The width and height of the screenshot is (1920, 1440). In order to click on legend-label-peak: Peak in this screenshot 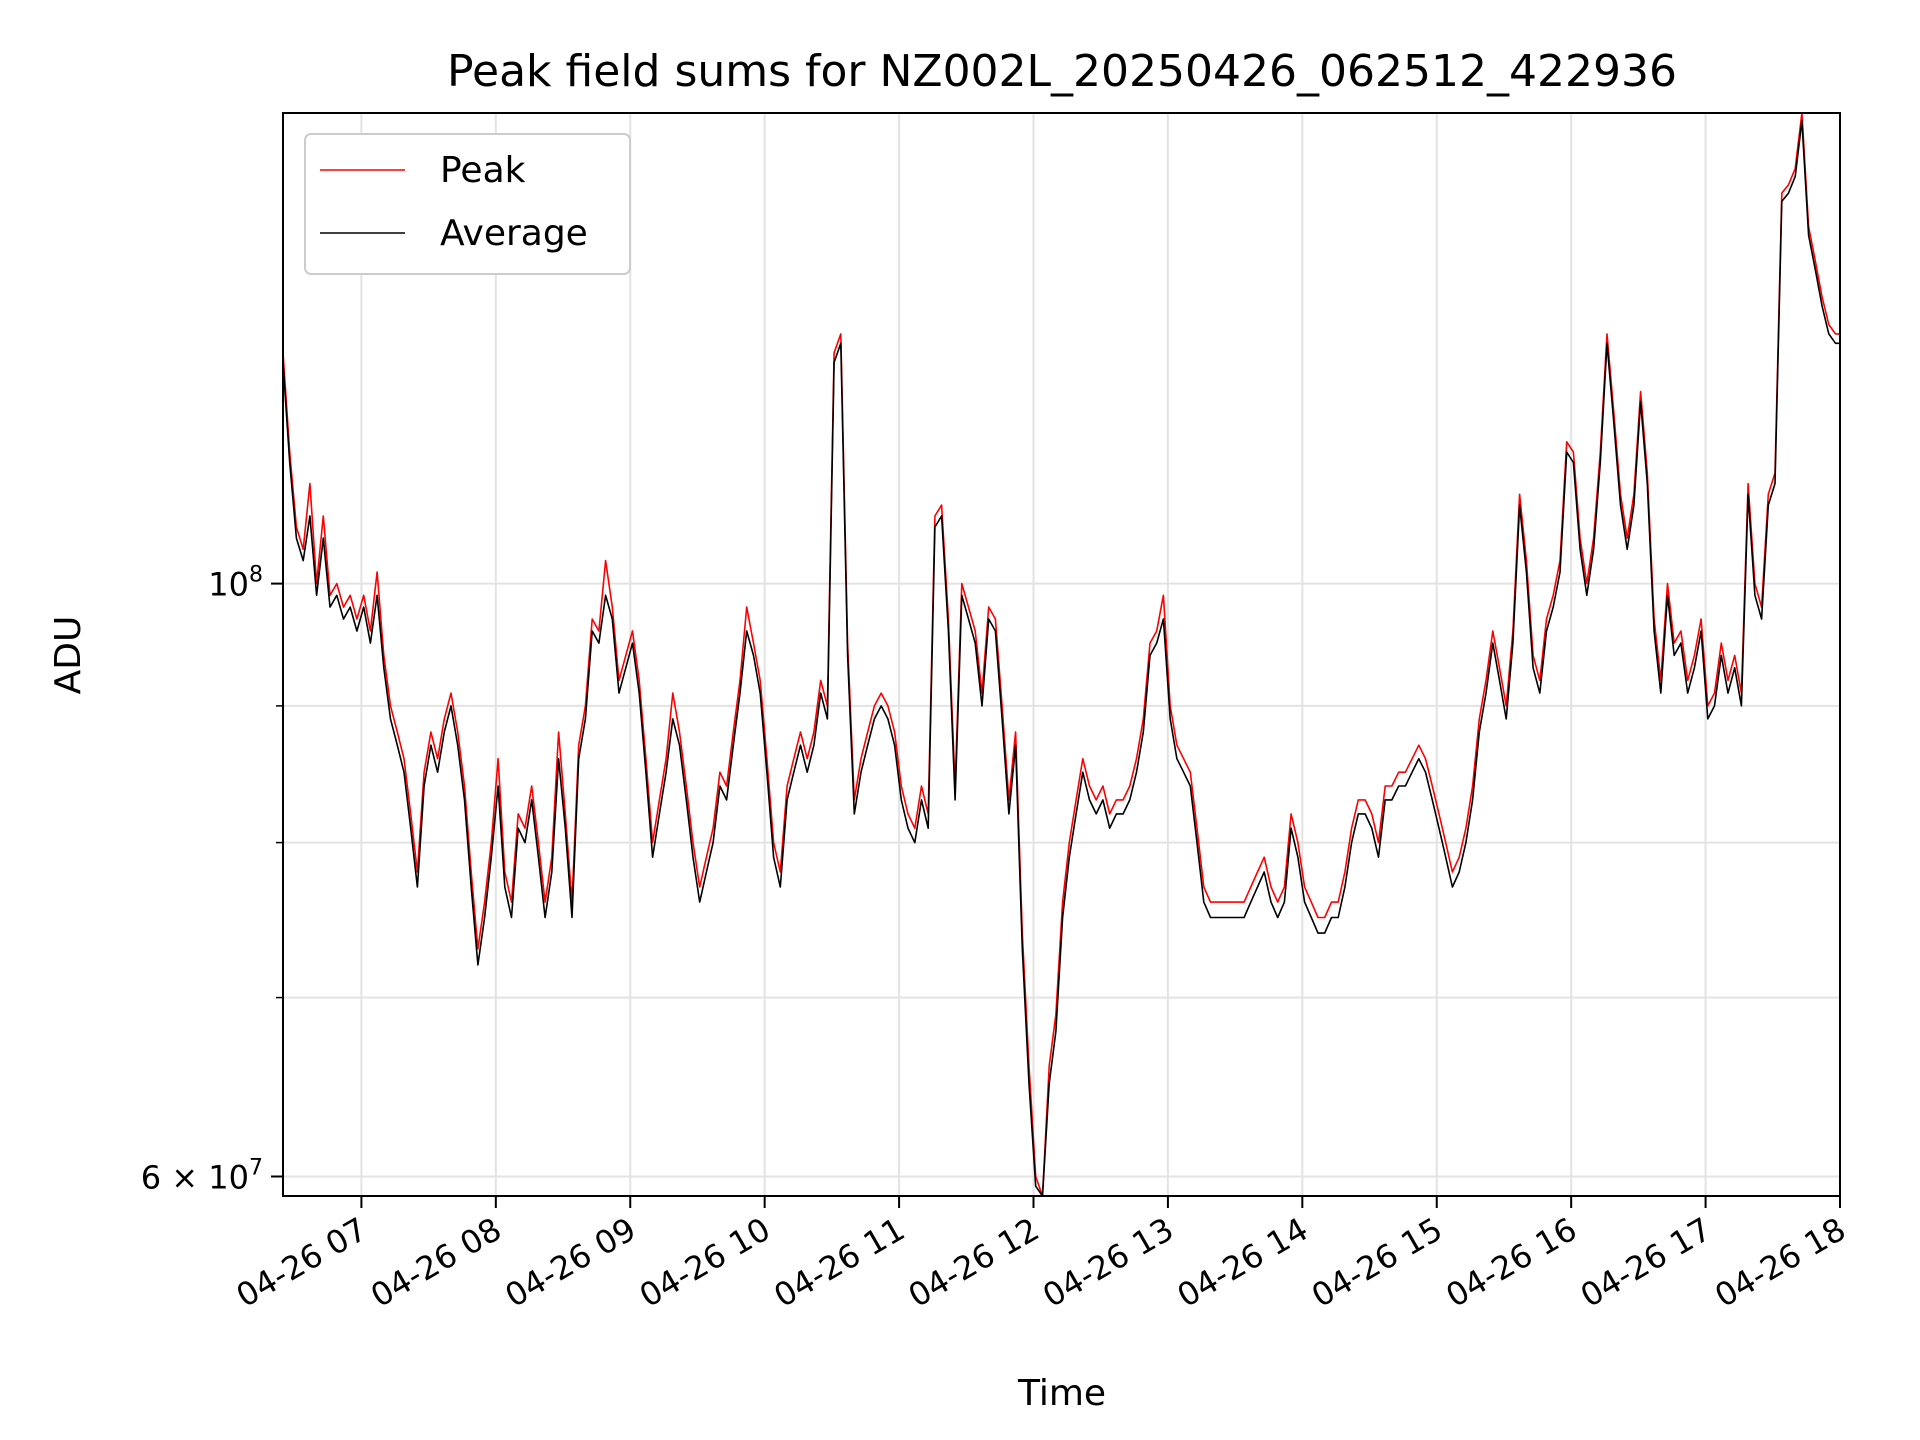, I will do `click(483, 170)`.